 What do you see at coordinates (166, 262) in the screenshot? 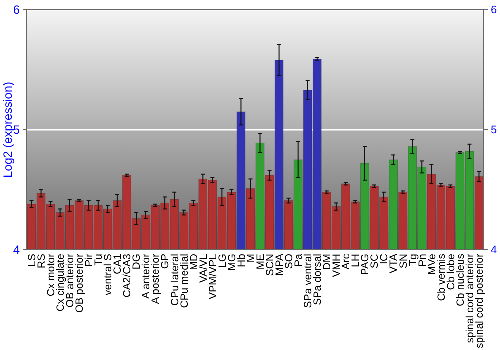
I see `x-tick-label: GP` at bounding box center [166, 262].